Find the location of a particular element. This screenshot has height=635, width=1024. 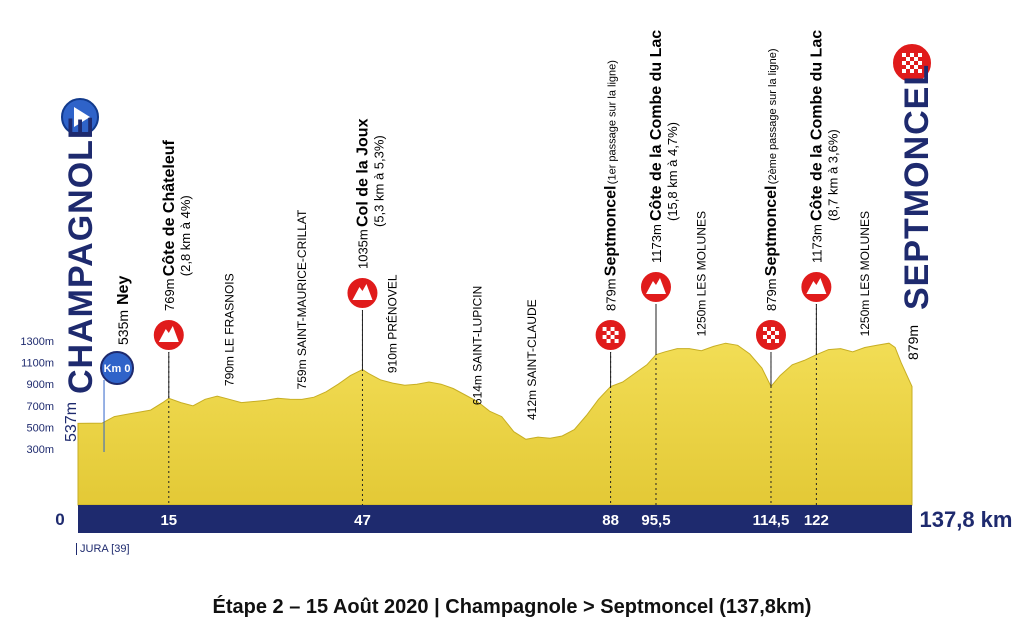

y-tick-label: 900m is located at coordinates (40, 385).